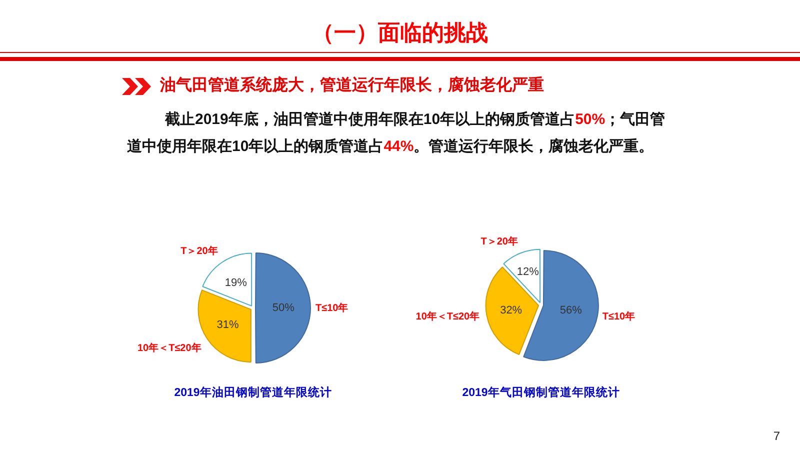 Image resolution: width=800 pixels, height=450 pixels. What do you see at coordinates (511, 310) in the screenshot?
I see `data-label: 32%` at bounding box center [511, 310].